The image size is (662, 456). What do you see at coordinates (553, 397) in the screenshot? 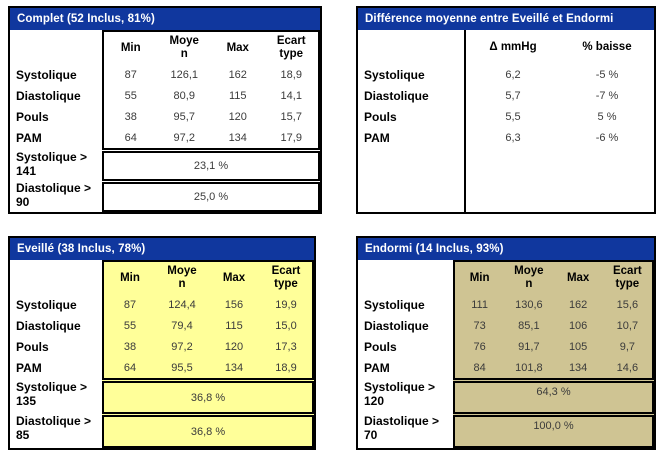
I see `threshold-value: 64,3 %` at bounding box center [553, 397].